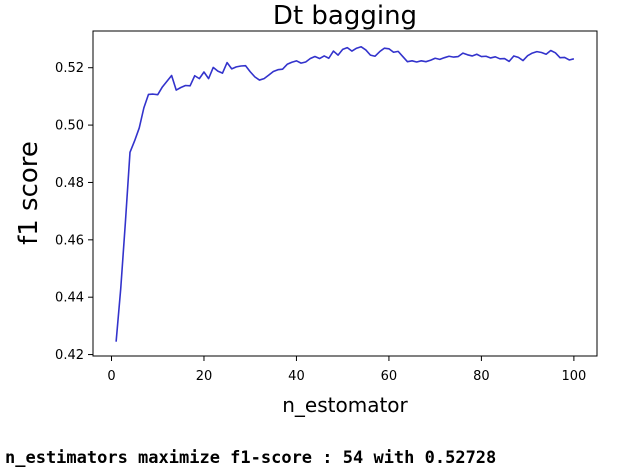  I want to click on y-tick-label: 0.44, so click(69, 298).